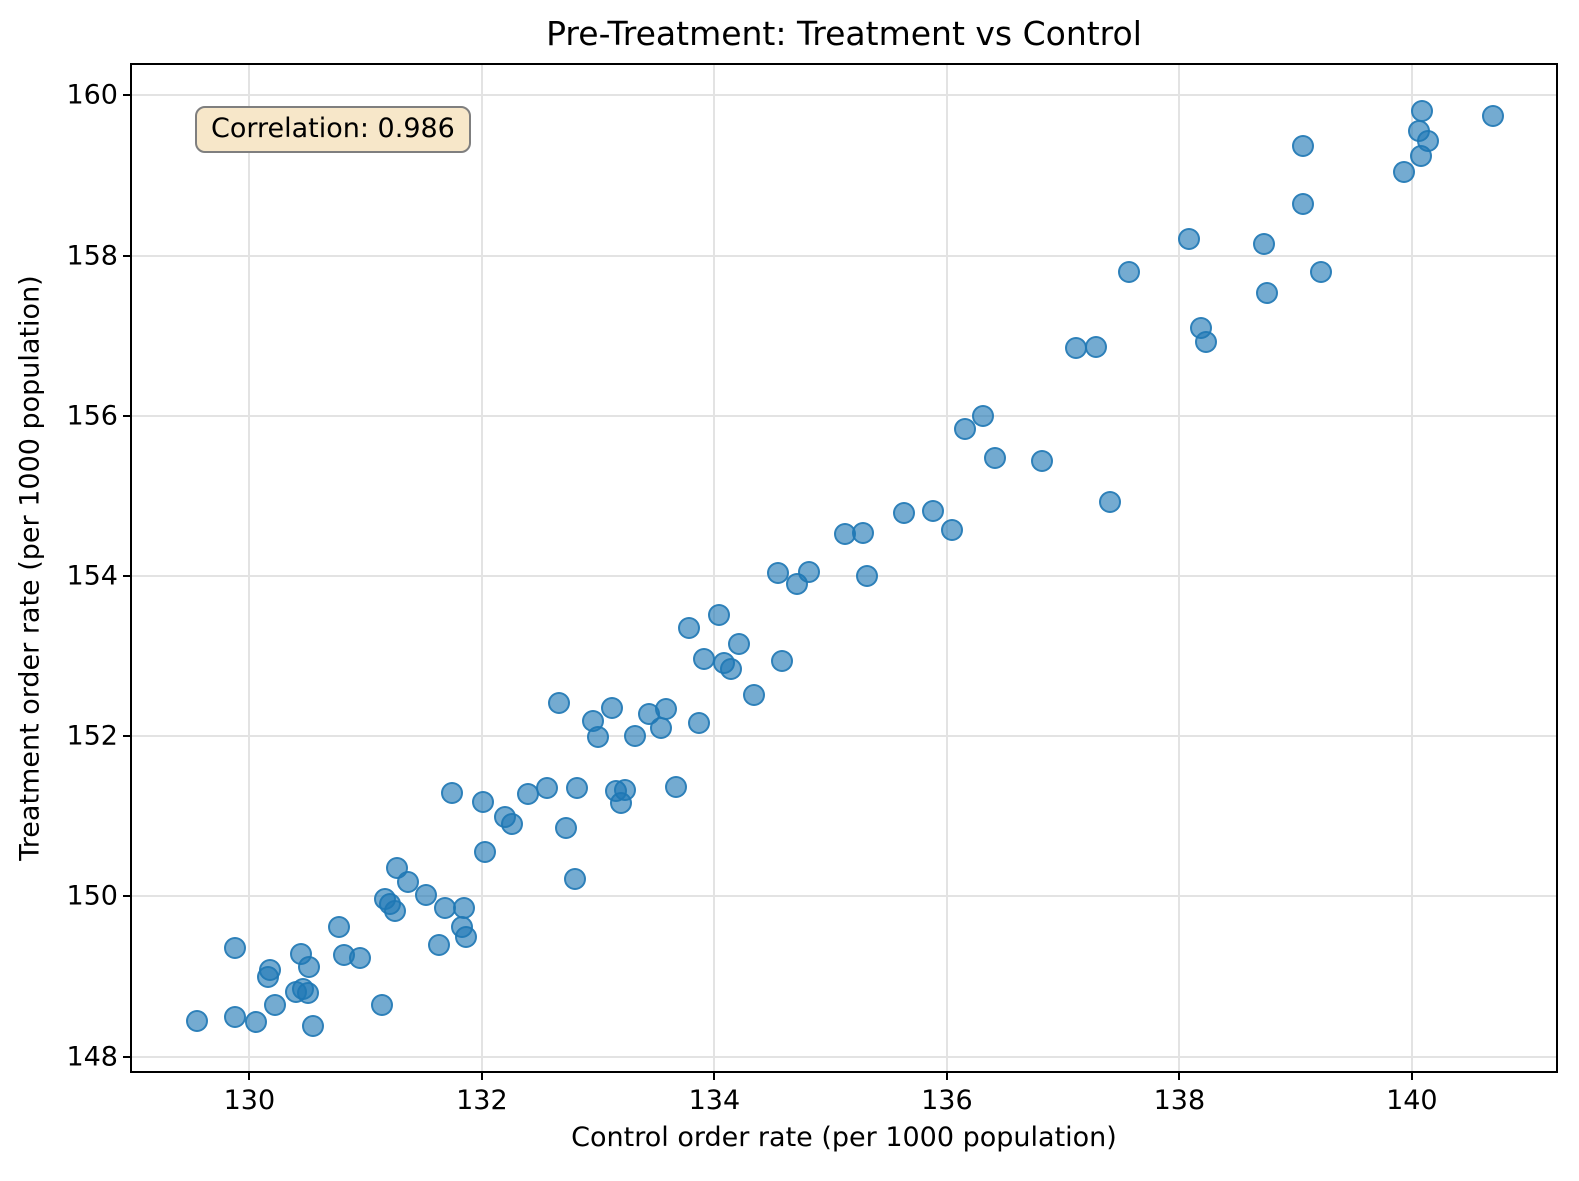 Image resolution: width=1579 pixels, height=1181 pixels. Describe the element at coordinates (844, 1137) in the screenshot. I see `x-axis-label: Control order rate (per 1000 population)` at that location.